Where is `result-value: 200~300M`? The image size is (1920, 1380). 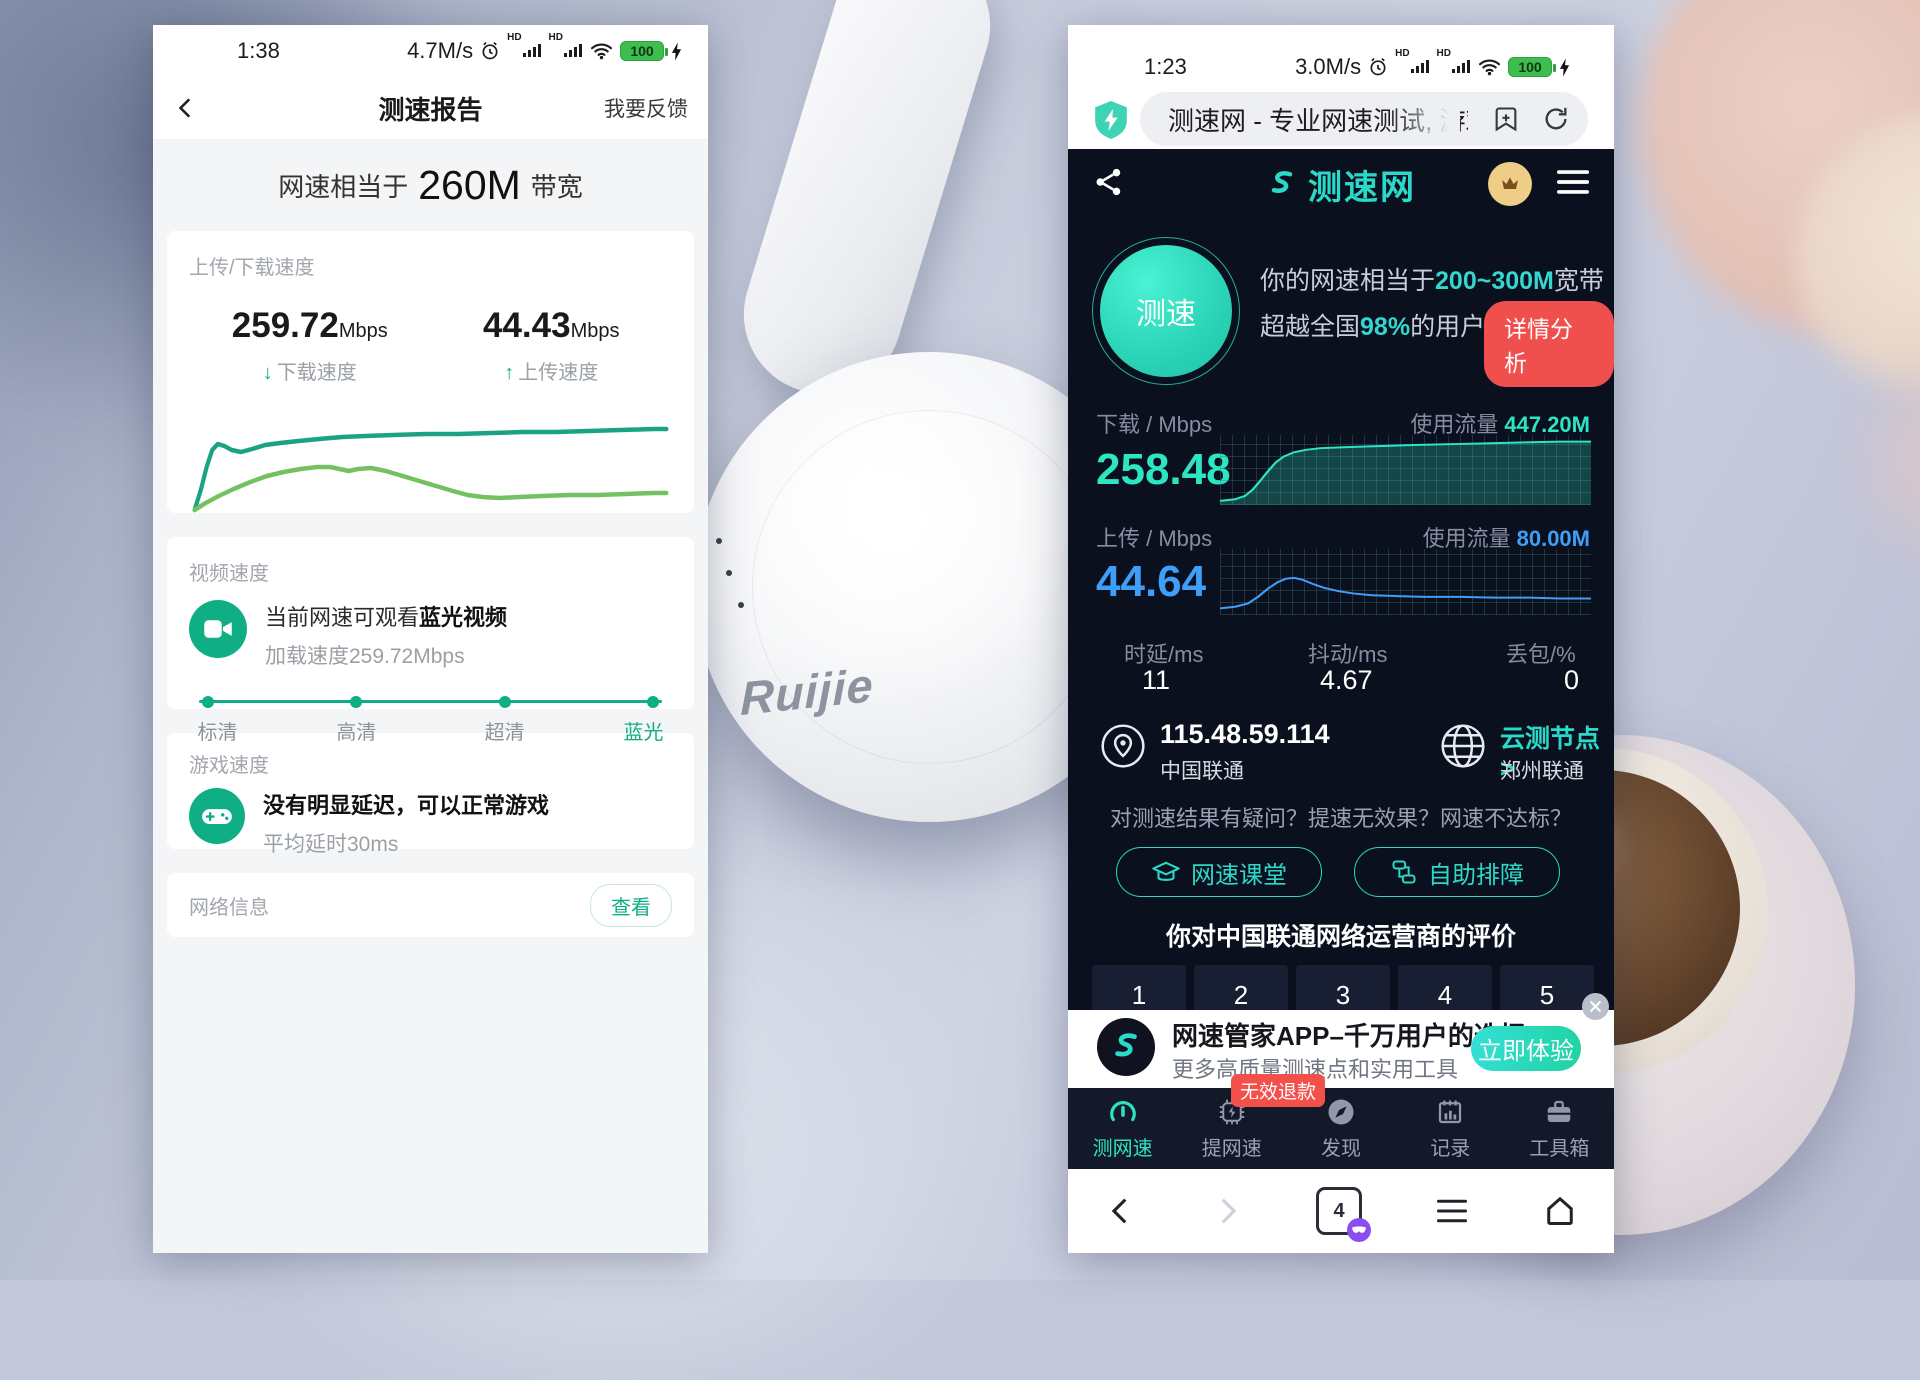
result-value: 200~300M is located at coordinates (1494, 281).